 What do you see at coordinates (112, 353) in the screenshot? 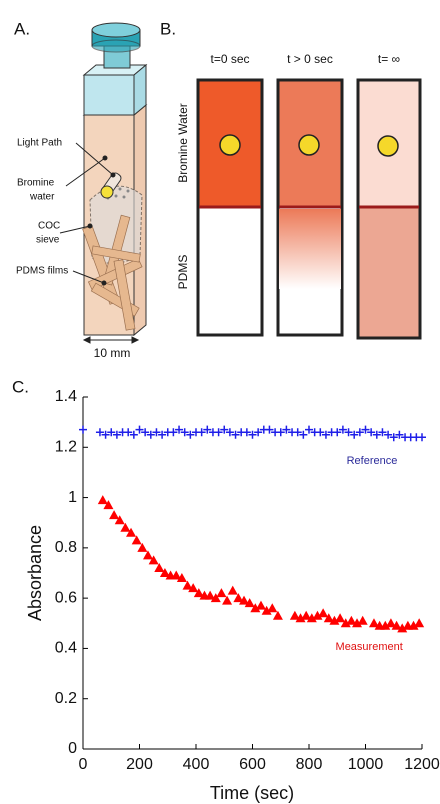
I see `scale-label: 10 mm` at bounding box center [112, 353].